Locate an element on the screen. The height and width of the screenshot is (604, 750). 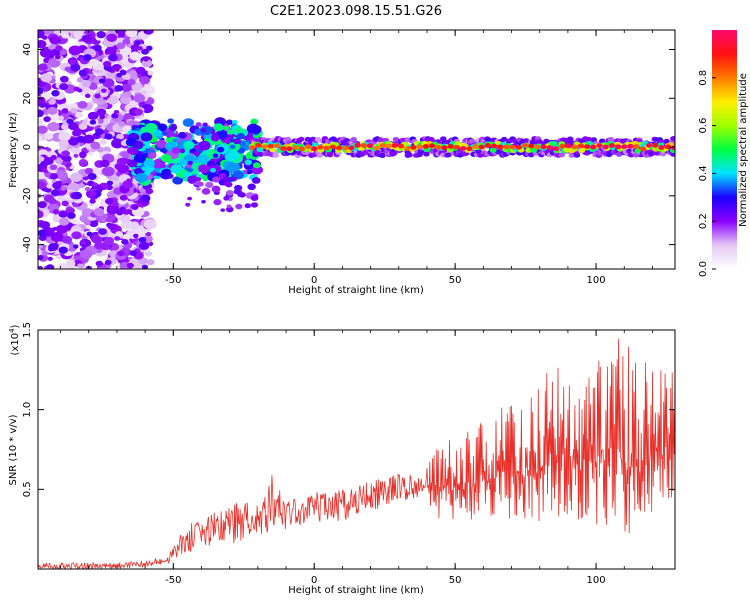
spectrogram-x-axis-label: Height of straight line (km) is located at coordinates (356, 290).